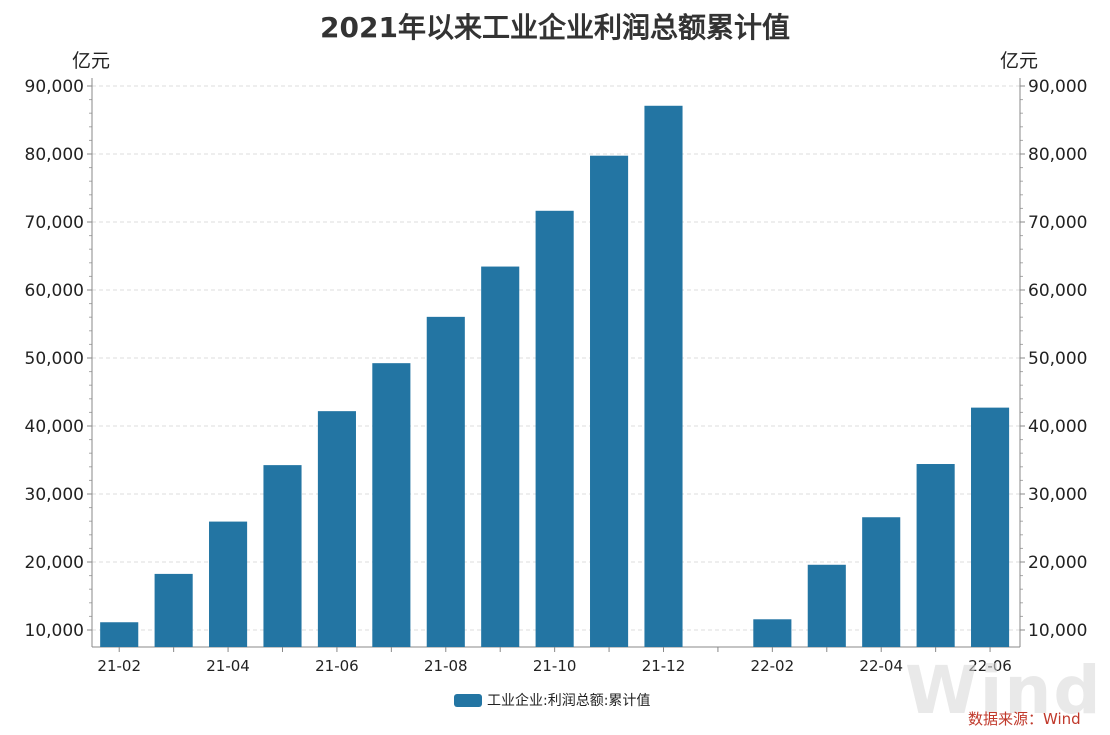 Image resolution: width=1110 pixels, height=735 pixels. I want to click on x-axis-tick-label: 22-04, so click(881, 666).